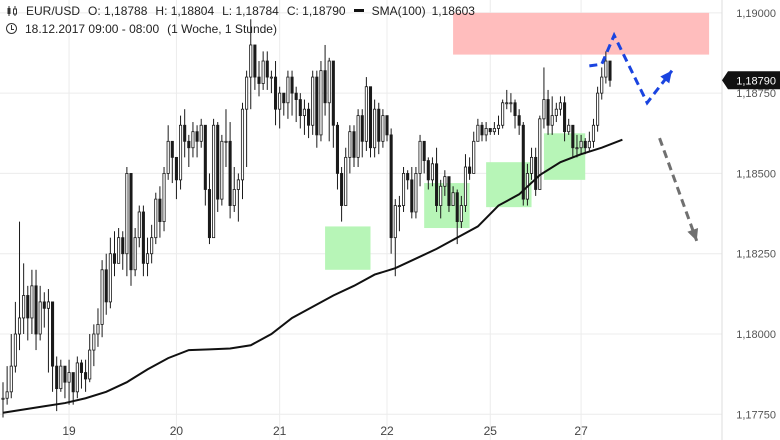 This screenshot has height=440, width=780. What do you see at coordinates (177, 431) in the screenshot?
I see `x-tick-label: 20` at bounding box center [177, 431].